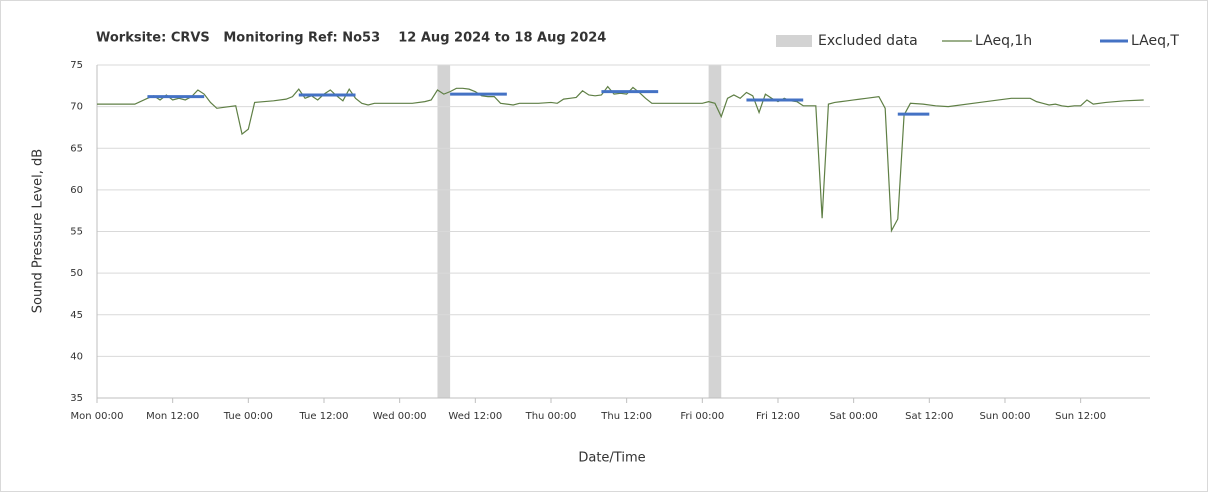 This screenshot has height=492, width=1208. Describe the element at coordinates (1004, 416) in the screenshot. I see `x-tick-label: Sun 00:00` at that location.